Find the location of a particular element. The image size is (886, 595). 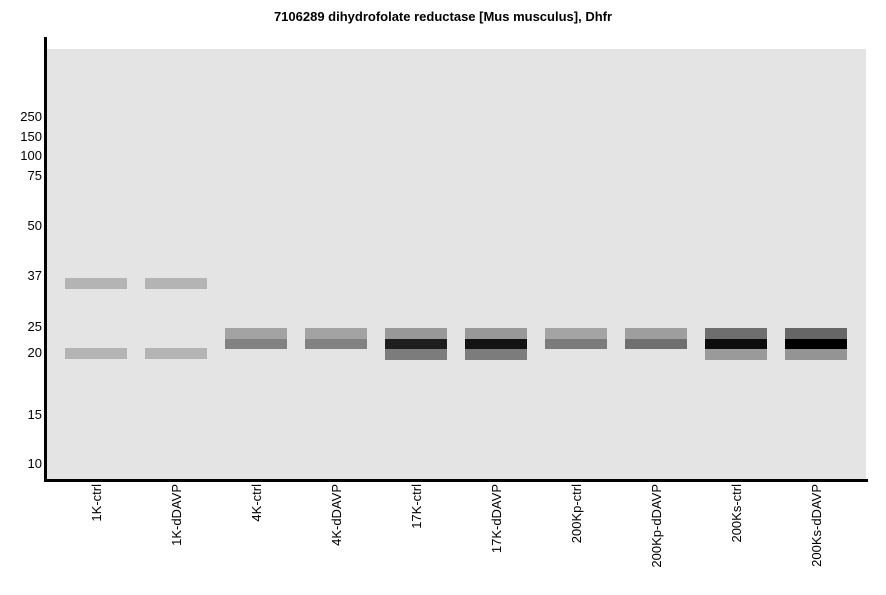

y-axis-tick-label: 20 is located at coordinates (34, 352).